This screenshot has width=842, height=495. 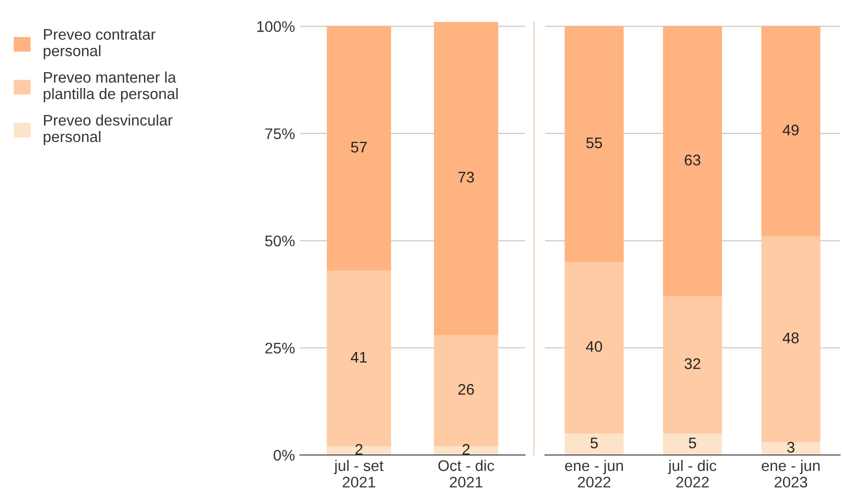 What do you see at coordinates (358, 357) in the screenshot?
I see `data-label: 41` at bounding box center [358, 357].